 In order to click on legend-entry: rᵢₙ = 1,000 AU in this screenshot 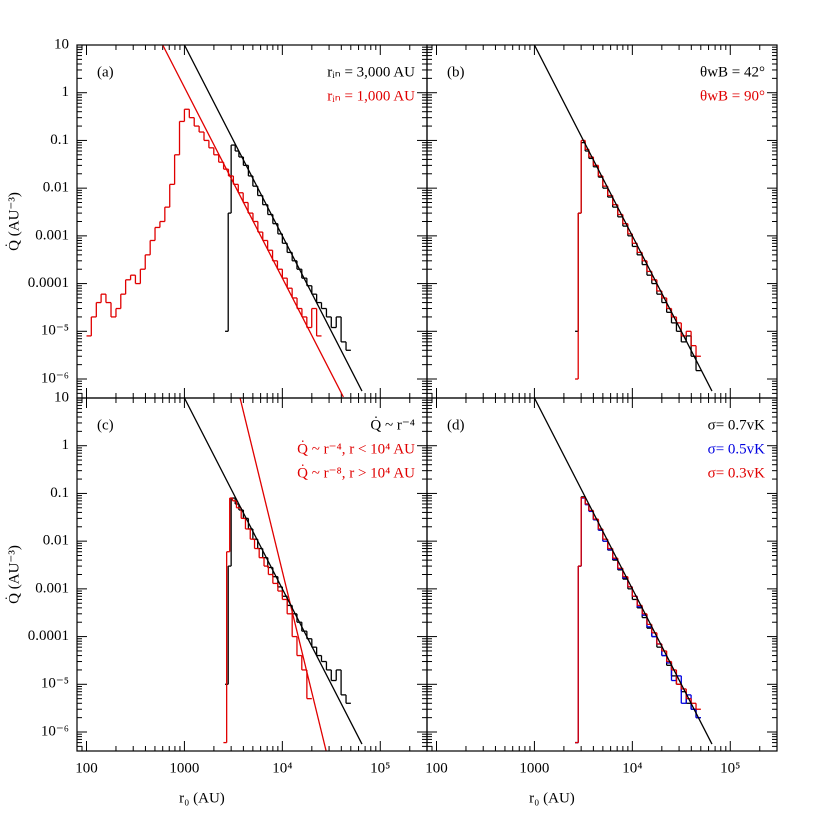, I will do `click(371, 96)`.